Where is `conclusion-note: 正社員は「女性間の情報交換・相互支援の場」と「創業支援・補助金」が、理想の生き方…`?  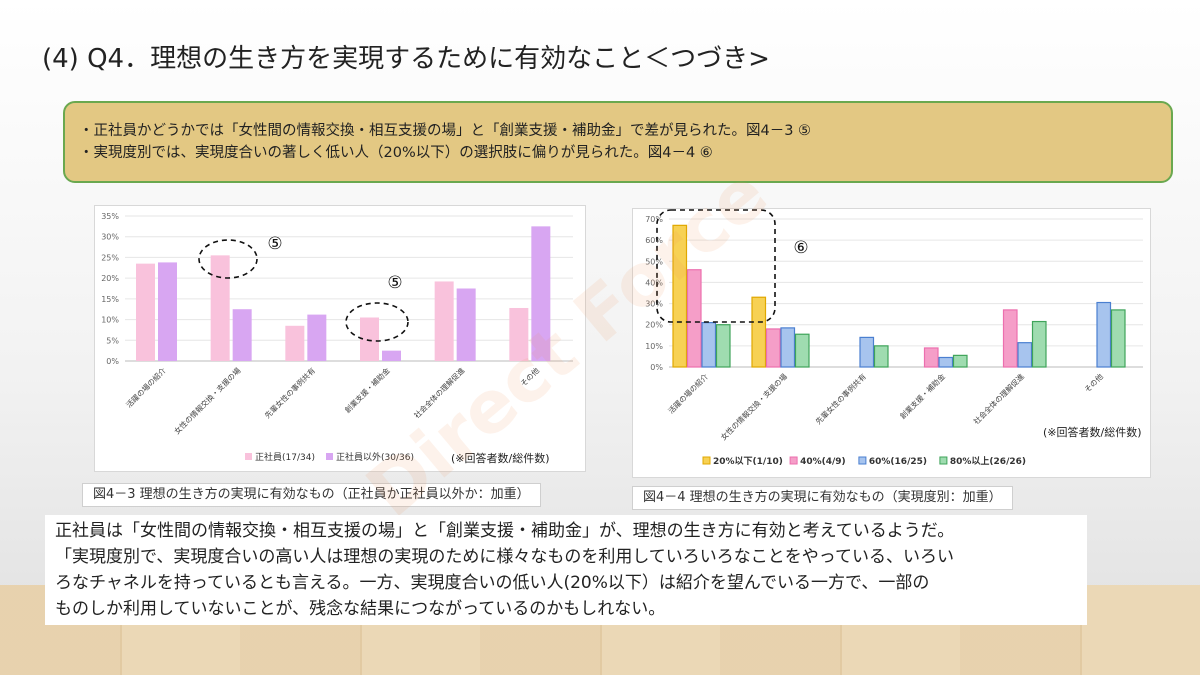 conclusion-note: 正社員は「女性間の情報交換・相互支援の場」と「創業支援・補助金」が、理想の生き方… is located at coordinates (566, 570).